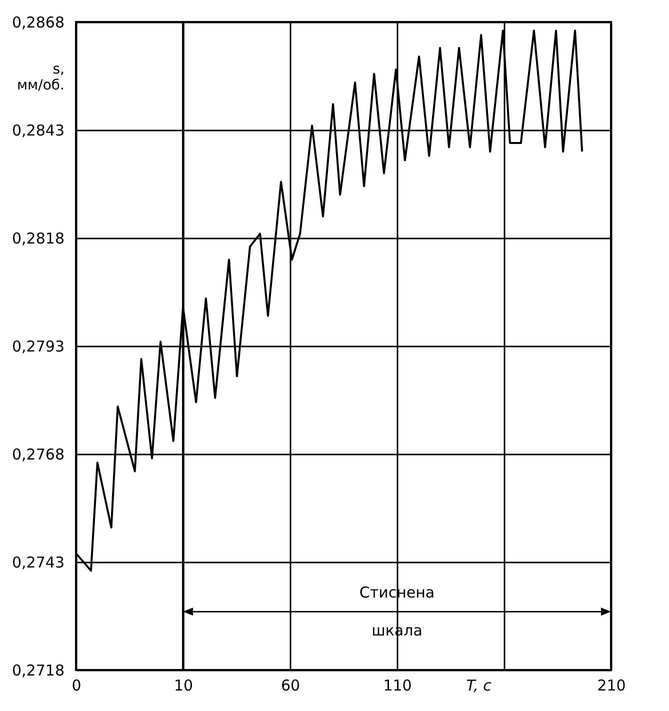 This screenshot has height=711, width=669. Describe the element at coordinates (397, 685) in the screenshot. I see `x-tick-label: 110` at that location.